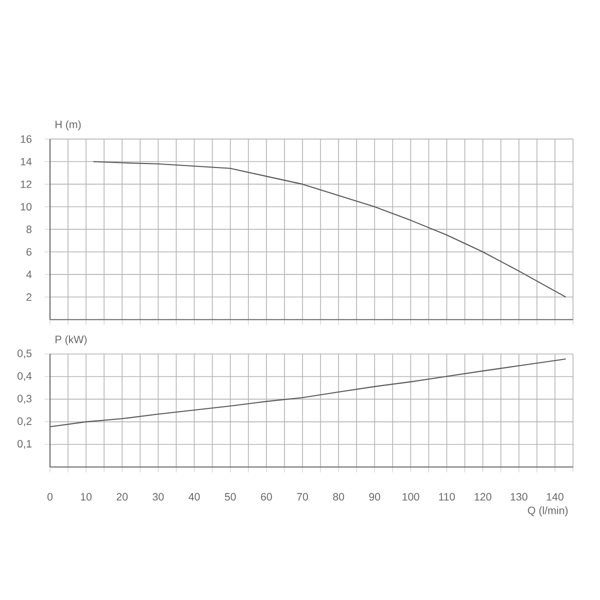 The image size is (600, 600). I want to click on y-tick-label: 0,2, so click(25, 421).